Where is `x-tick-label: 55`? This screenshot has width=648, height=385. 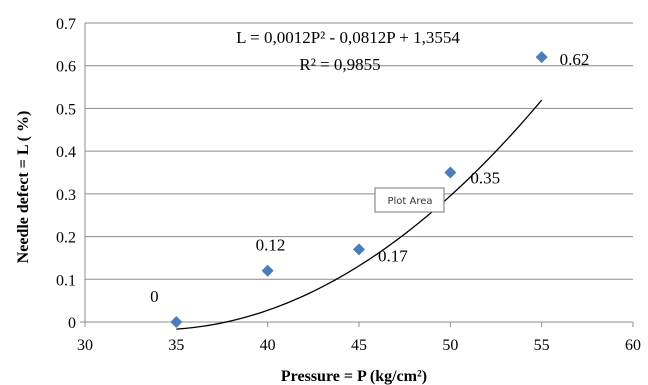 x-tick-label: 55 is located at coordinates (542, 345).